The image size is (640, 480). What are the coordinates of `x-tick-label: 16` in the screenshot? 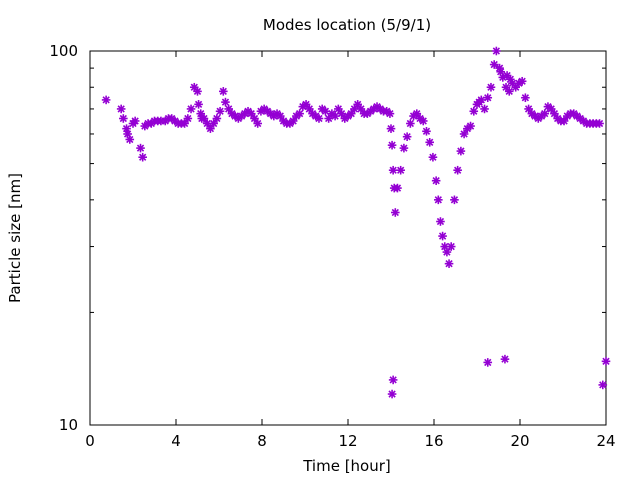 It's located at (433, 441).